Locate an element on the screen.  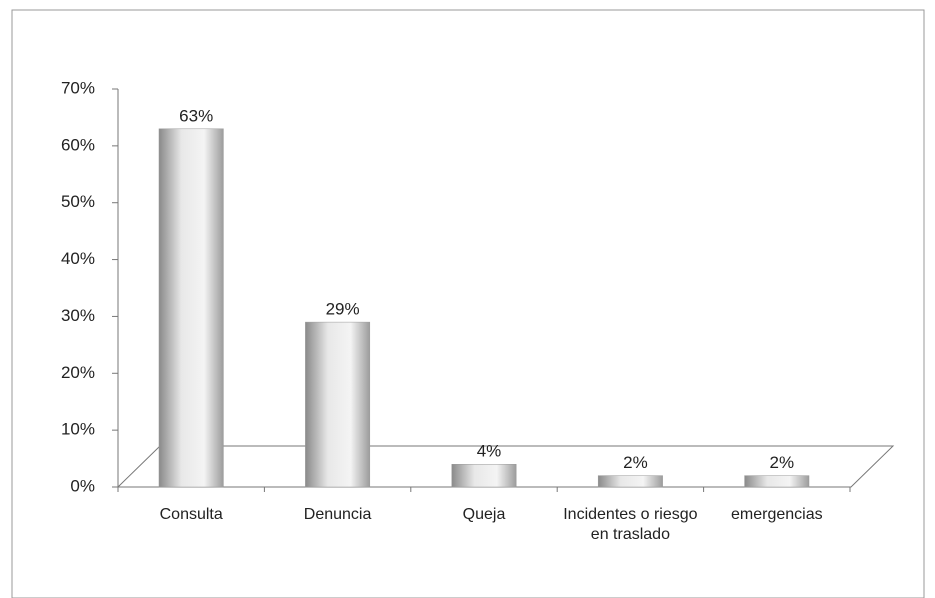
x-tick-label-box: Denuncia is located at coordinates (337, 514).